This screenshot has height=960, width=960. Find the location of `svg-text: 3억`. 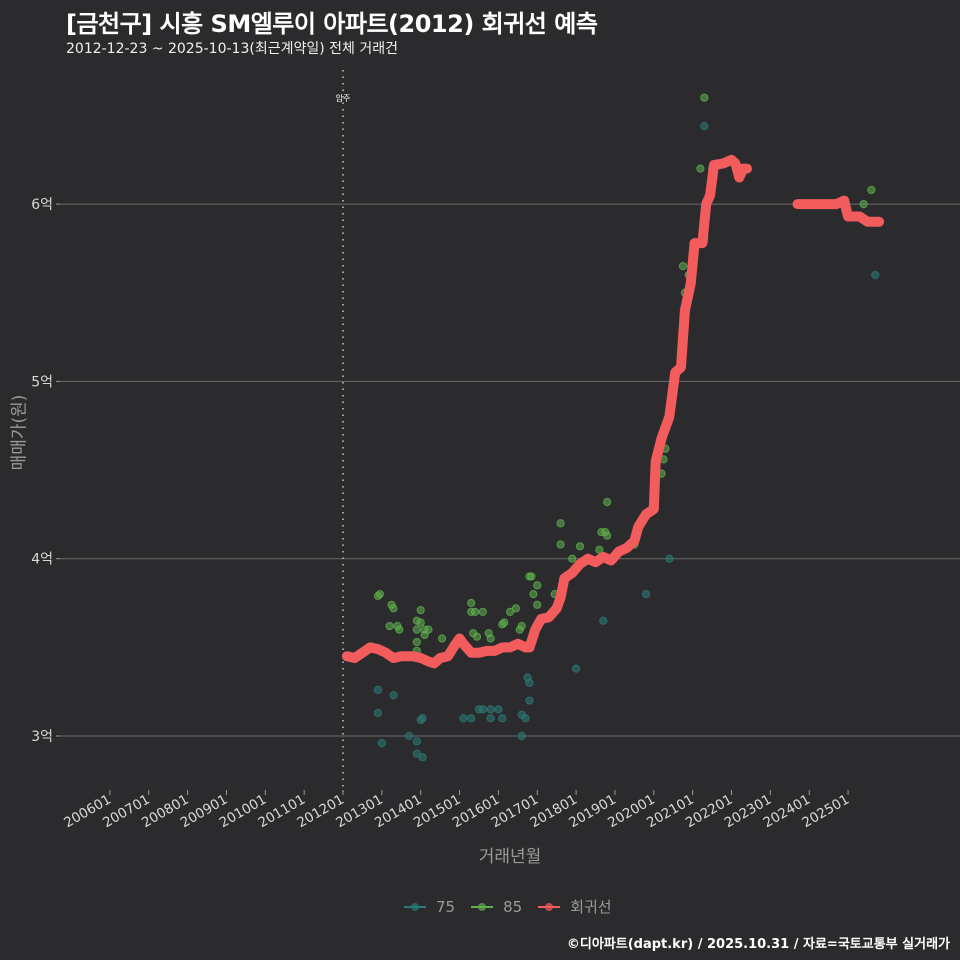

svg-text: 3억 is located at coordinates (42, 737).